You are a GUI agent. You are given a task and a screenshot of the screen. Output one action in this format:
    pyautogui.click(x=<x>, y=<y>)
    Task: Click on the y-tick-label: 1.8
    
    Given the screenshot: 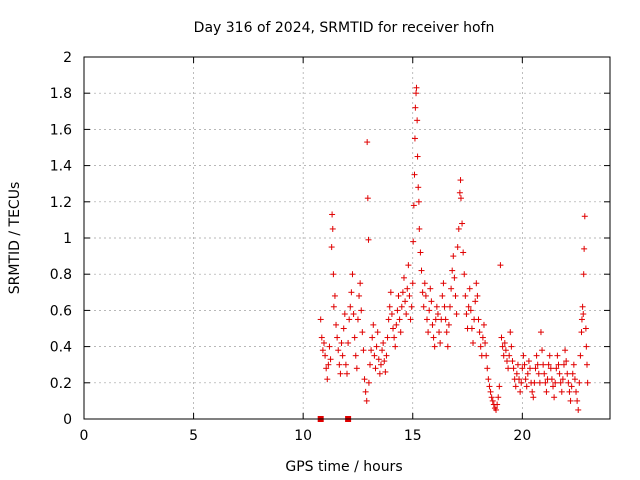 What is the action you would take?
    pyautogui.click(x=61, y=94)
    